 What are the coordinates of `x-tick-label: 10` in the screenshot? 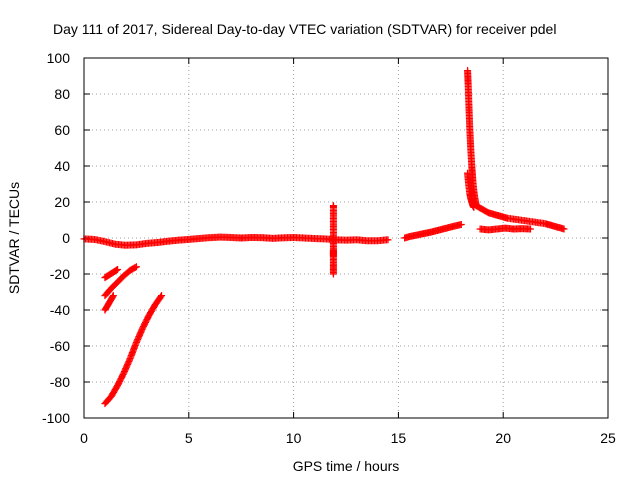 It's located at (294, 438).